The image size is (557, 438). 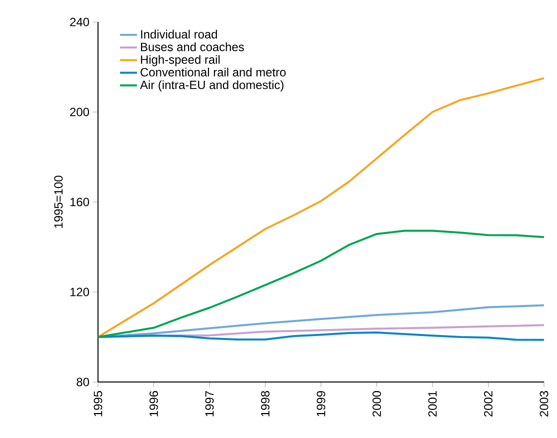 I want to click on y-tick-label: 200, so click(x=80, y=112).